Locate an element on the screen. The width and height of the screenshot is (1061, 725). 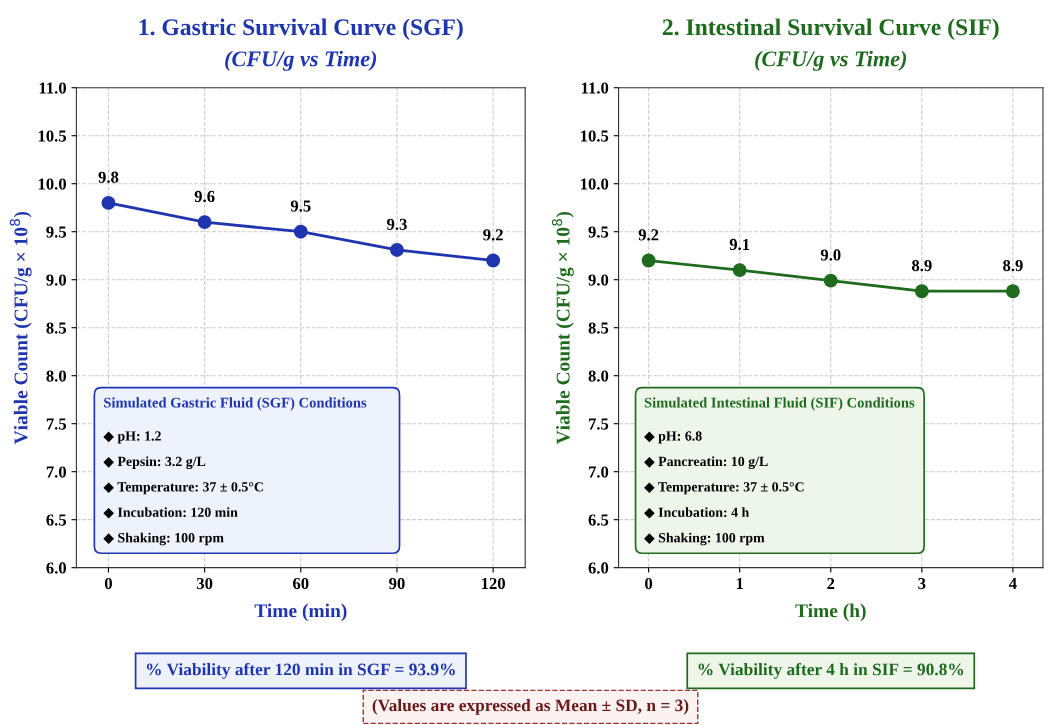
chart-title: 2. Intestinal Survival Curve (SIF) is located at coordinates (830, 29).